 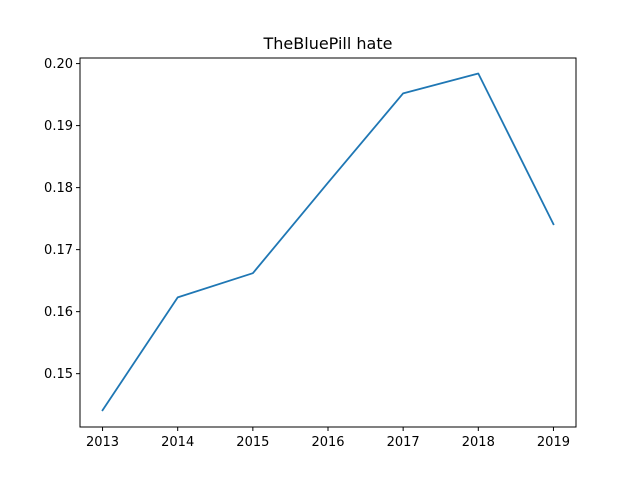 I want to click on x-tick-label: 2019, so click(x=553, y=442).